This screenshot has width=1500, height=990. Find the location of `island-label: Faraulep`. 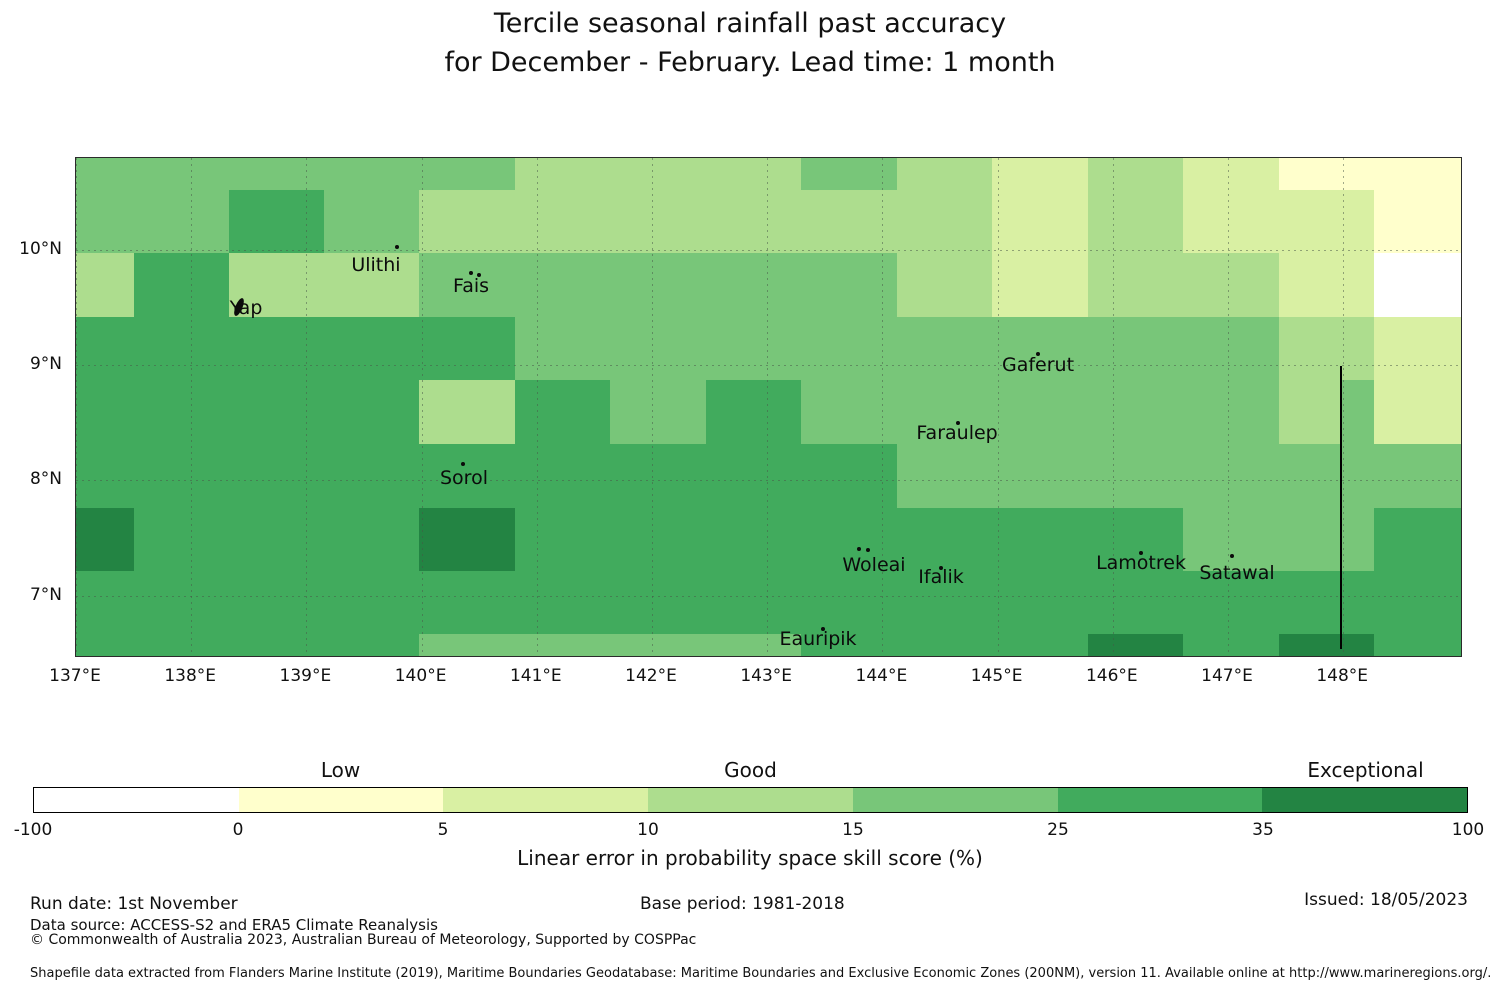

island-label: Faraulep is located at coordinates (957, 433).